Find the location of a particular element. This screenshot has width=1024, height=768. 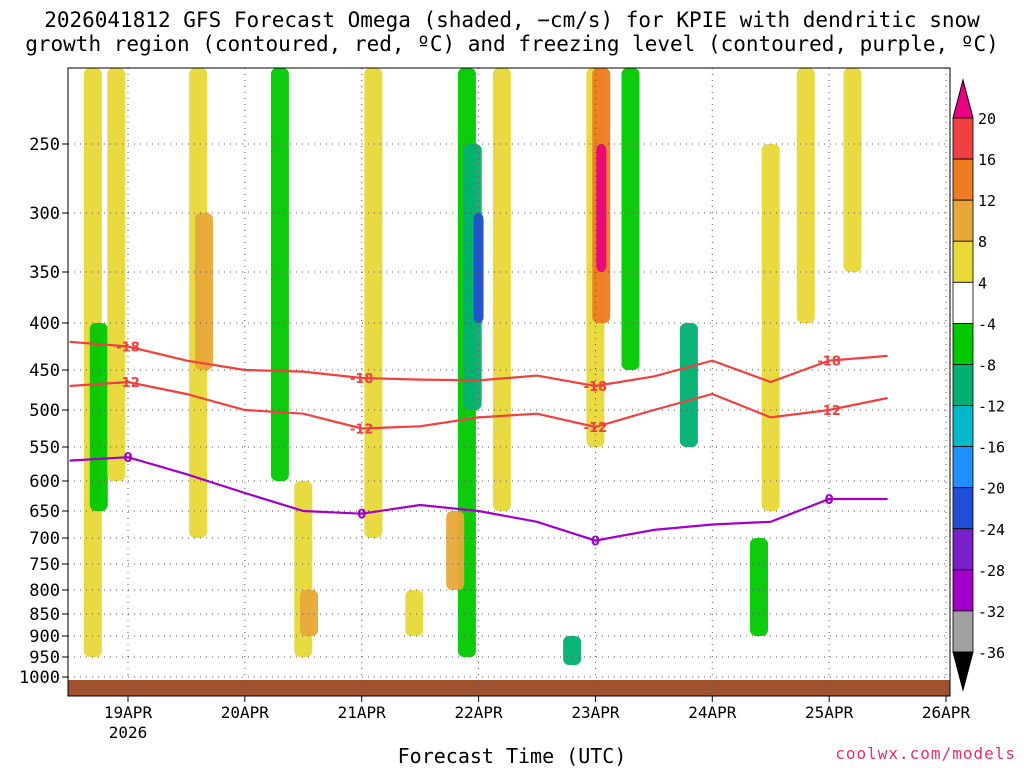

x-tick-label: 24APR is located at coordinates (712, 712).